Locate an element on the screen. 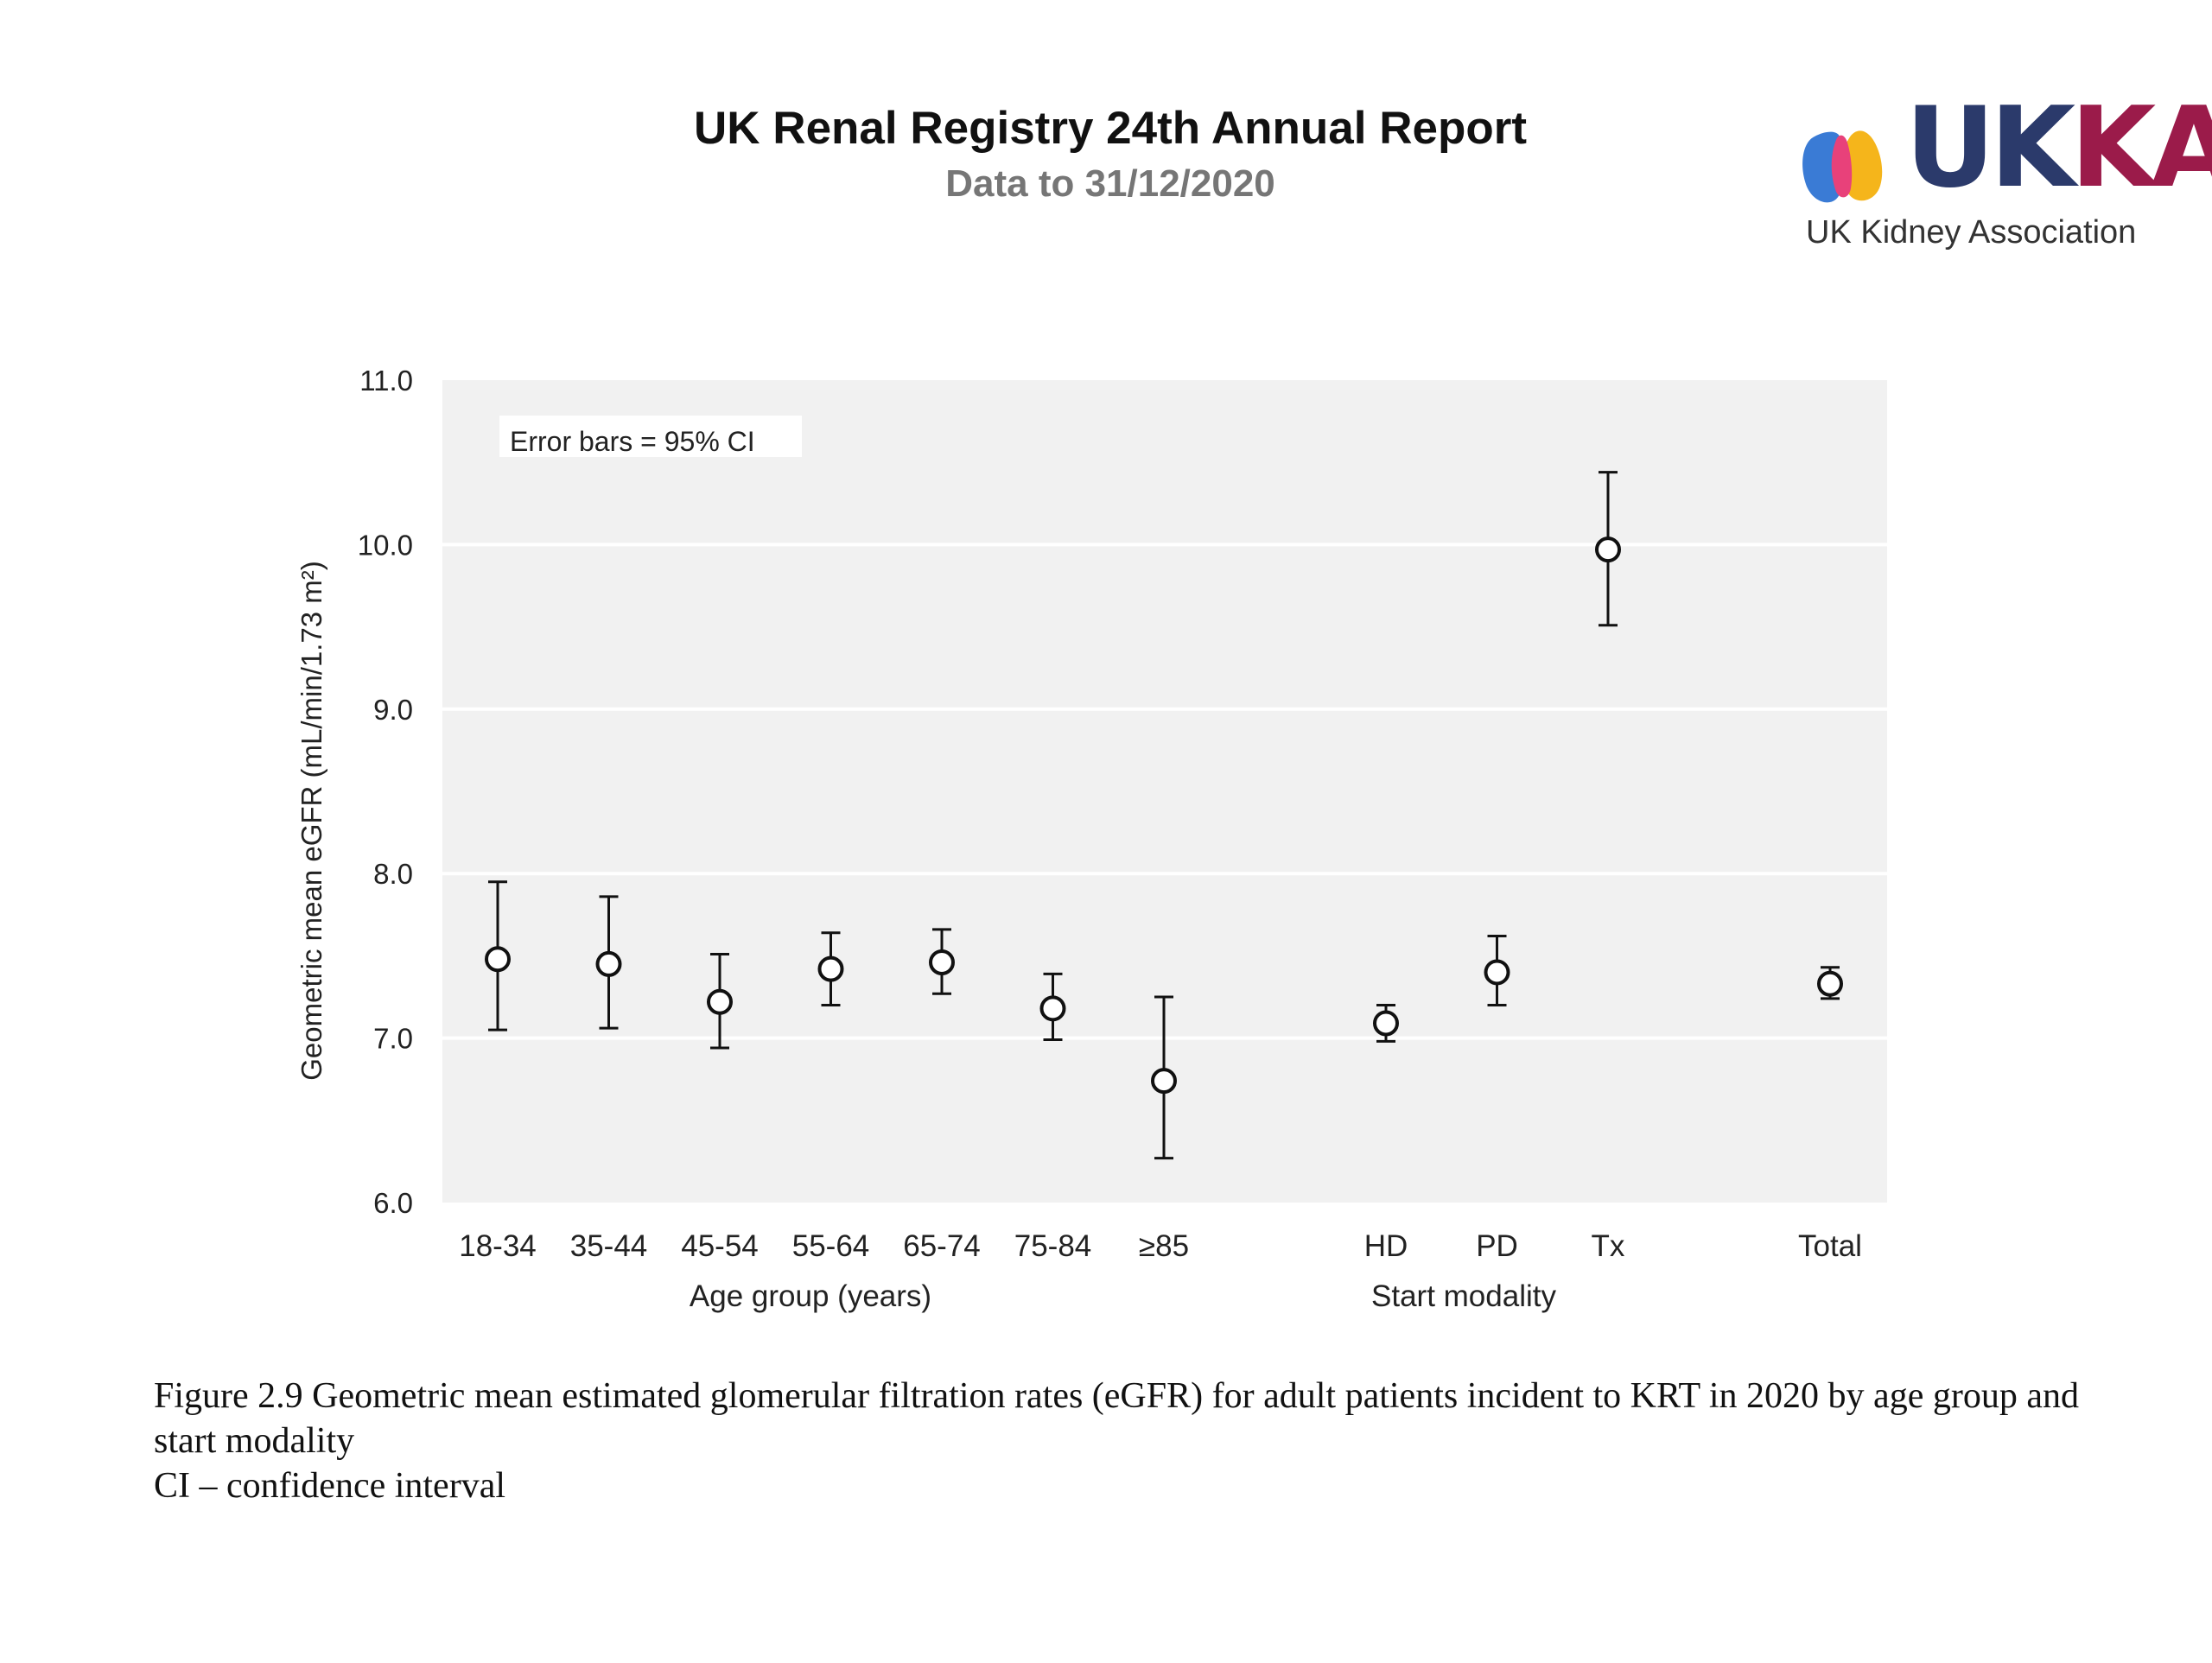 The image size is (2212, 1663). y-axis-label: Geometric mean eGFR (mL/min/1.73 m²) is located at coordinates (311, 821).